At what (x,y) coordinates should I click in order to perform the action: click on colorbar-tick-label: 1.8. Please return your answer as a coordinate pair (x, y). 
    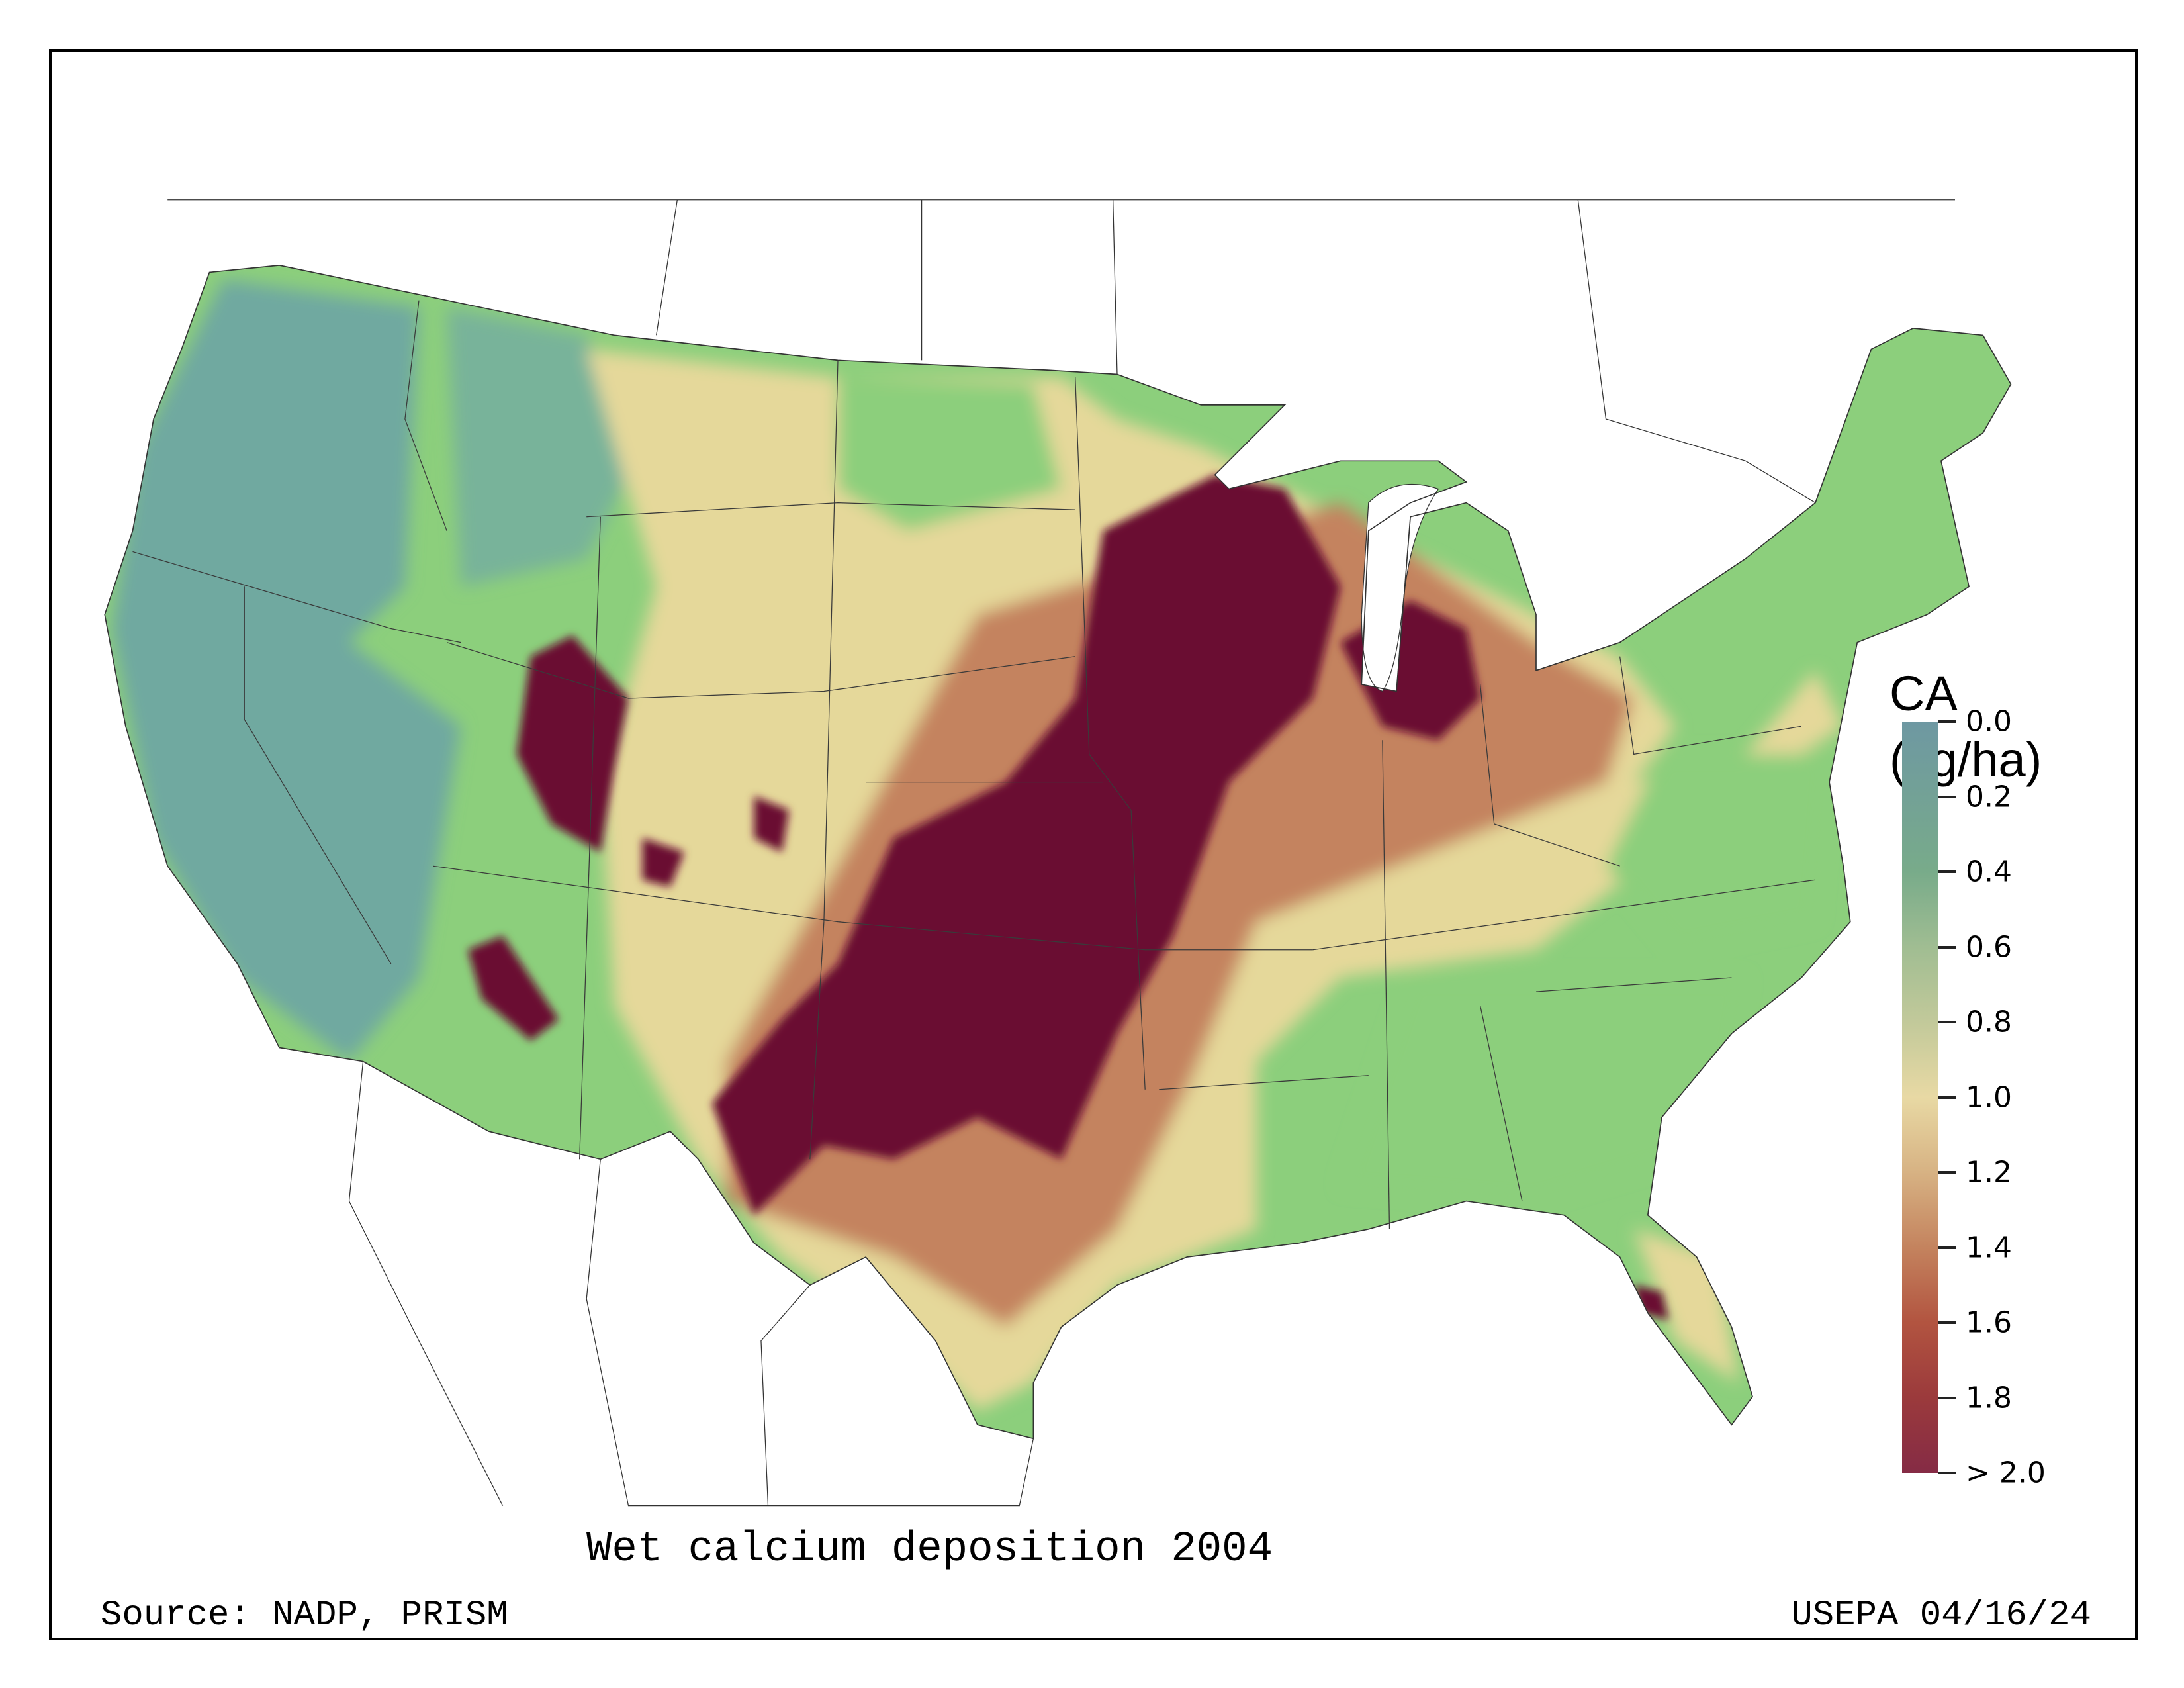
    Looking at the image, I should click on (1989, 1398).